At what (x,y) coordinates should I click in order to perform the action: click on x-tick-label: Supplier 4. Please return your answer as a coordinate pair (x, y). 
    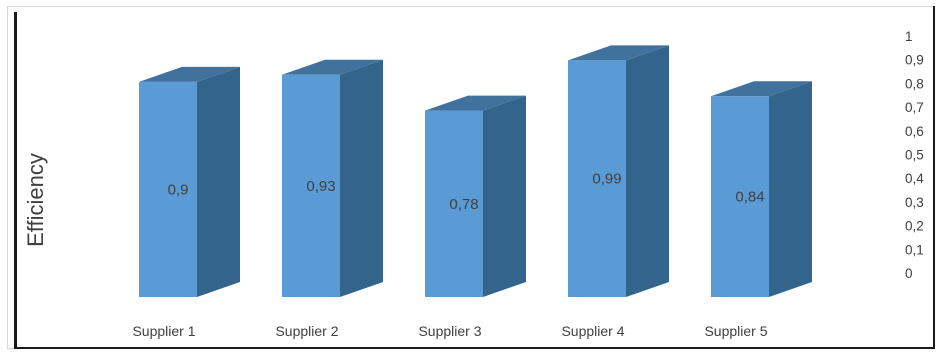
    Looking at the image, I should click on (592, 331).